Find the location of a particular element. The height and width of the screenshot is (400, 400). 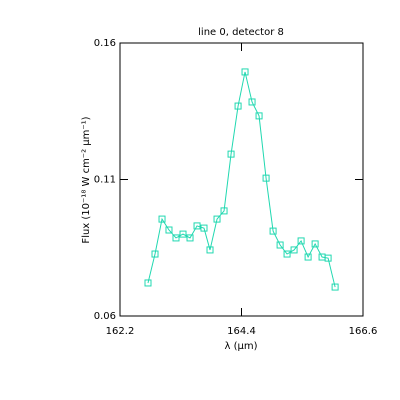

x-axis-label: λ (μm) is located at coordinates (240, 346).